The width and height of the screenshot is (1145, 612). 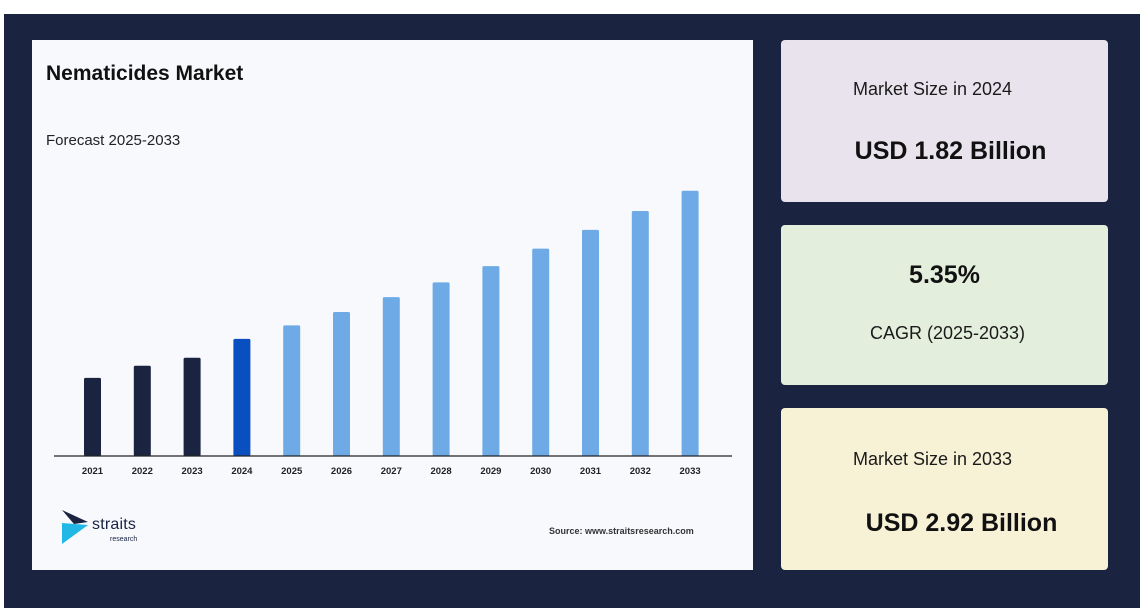 What do you see at coordinates (93, 471) in the screenshot?
I see `x-tick-label: 2021` at bounding box center [93, 471].